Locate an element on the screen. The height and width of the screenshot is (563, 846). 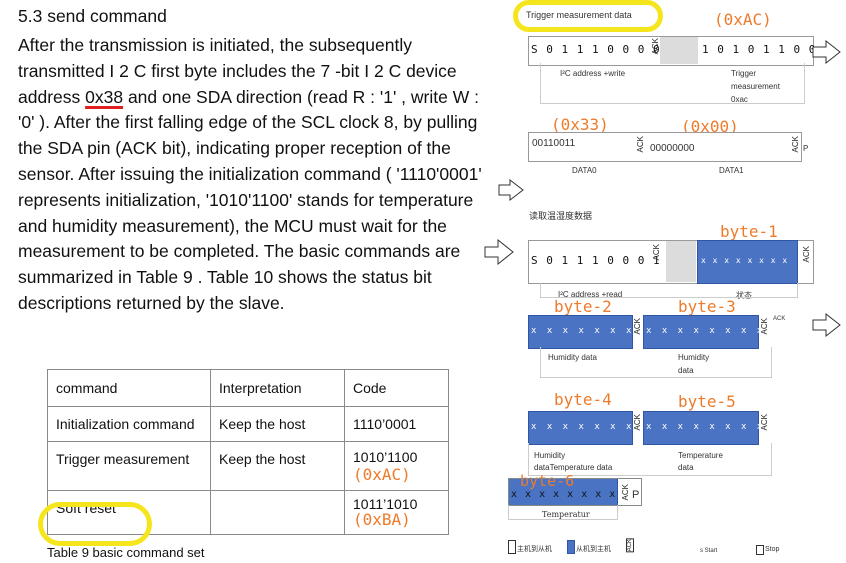
row1-ack: ACK is located at coordinates (655, 46).